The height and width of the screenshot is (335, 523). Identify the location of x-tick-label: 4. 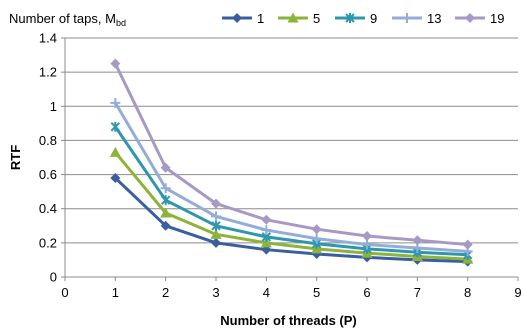
(266, 292).